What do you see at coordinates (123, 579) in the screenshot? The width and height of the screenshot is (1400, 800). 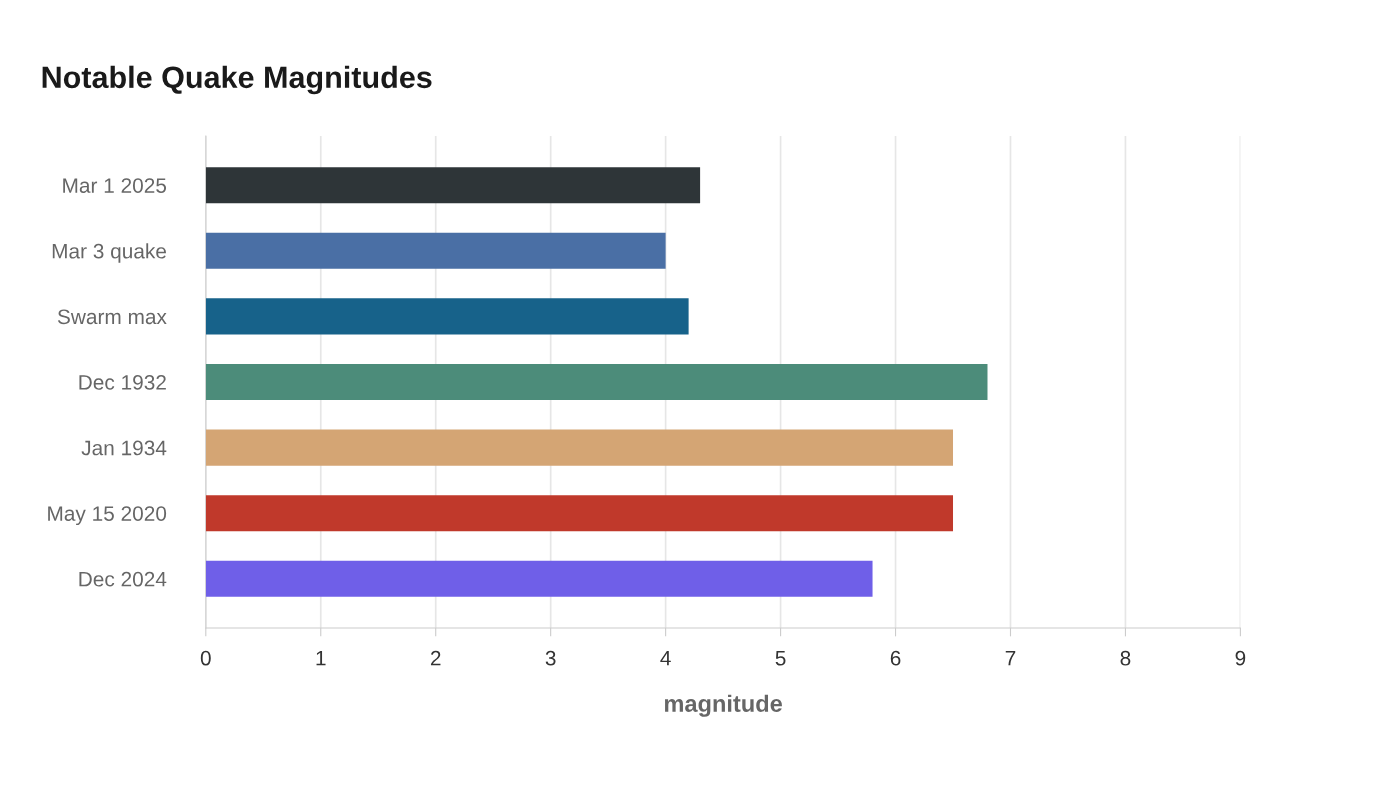 I see `y-tick-label: Dec 2024` at bounding box center [123, 579].